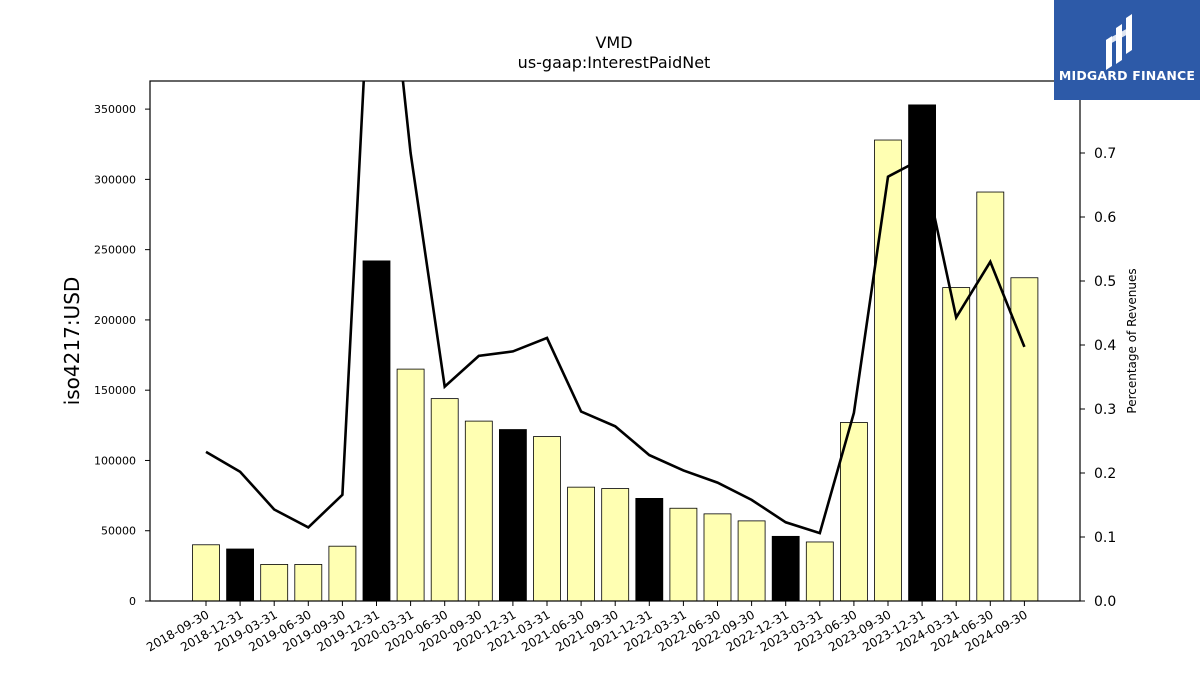 The height and width of the screenshot is (675, 1200). I want to click on y2-tick-label: 0.2, so click(1105, 474).